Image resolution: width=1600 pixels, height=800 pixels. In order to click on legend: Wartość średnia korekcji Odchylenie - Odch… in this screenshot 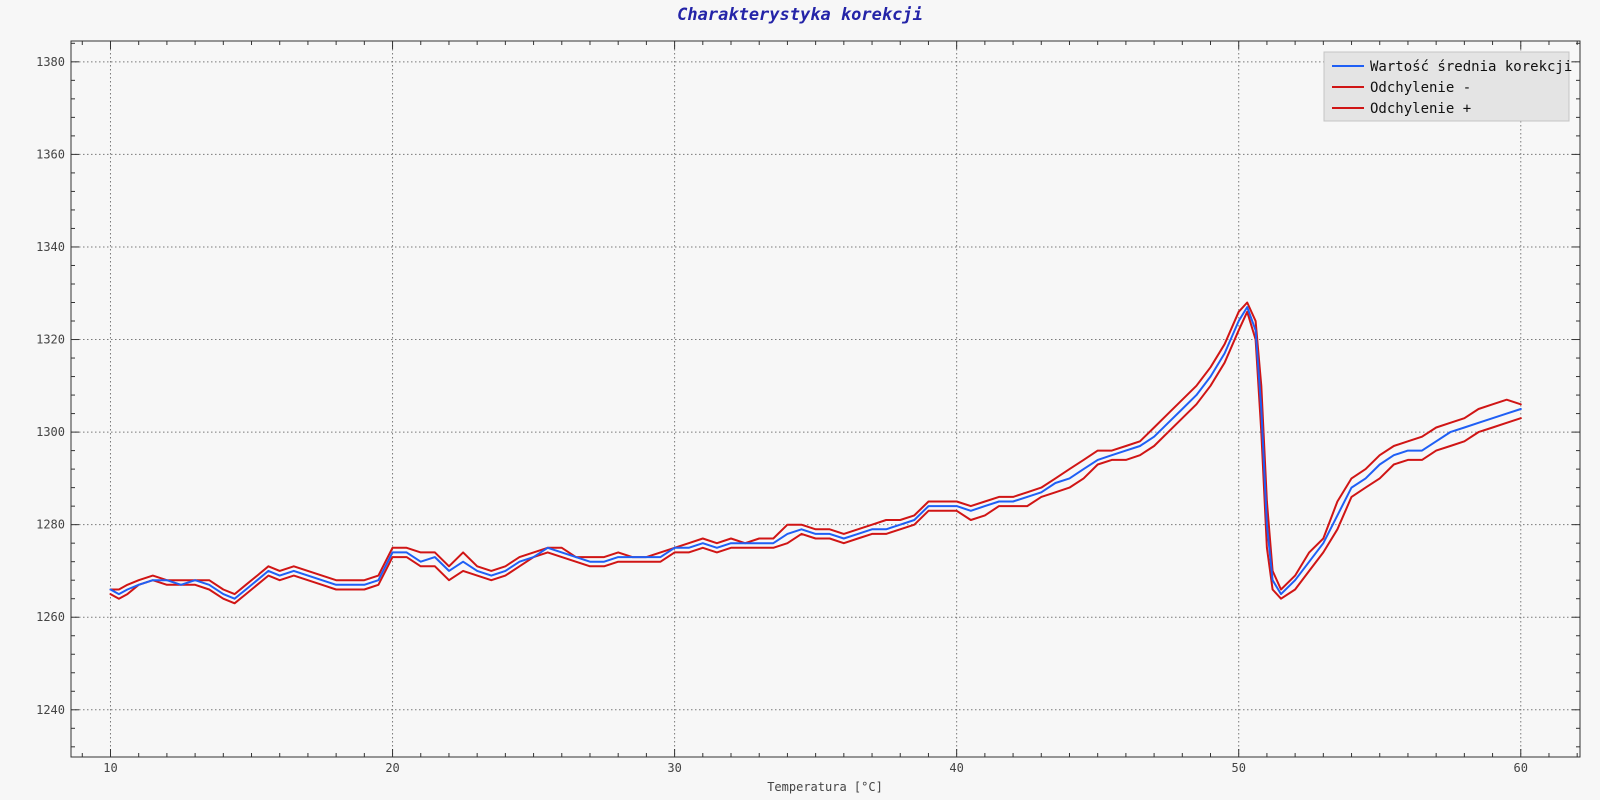, I will do `click(1447, 86)`.